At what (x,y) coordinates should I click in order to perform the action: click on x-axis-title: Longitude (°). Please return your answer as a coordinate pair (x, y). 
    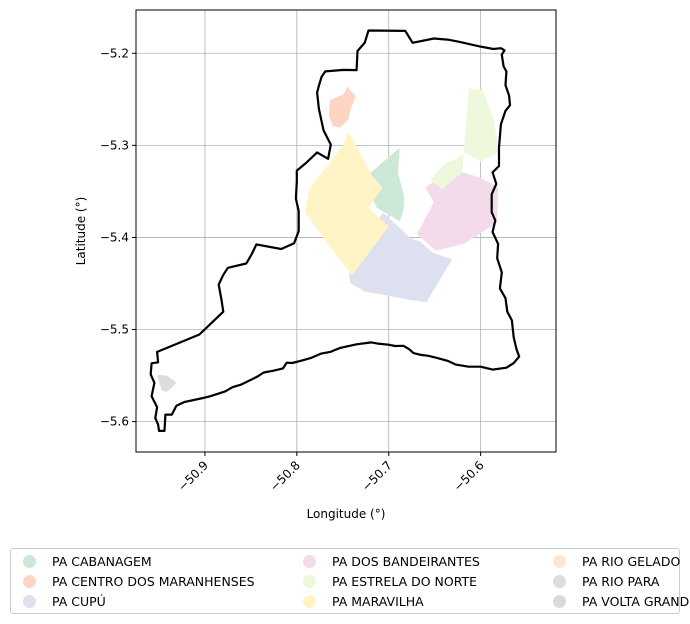
    Looking at the image, I should click on (346, 514).